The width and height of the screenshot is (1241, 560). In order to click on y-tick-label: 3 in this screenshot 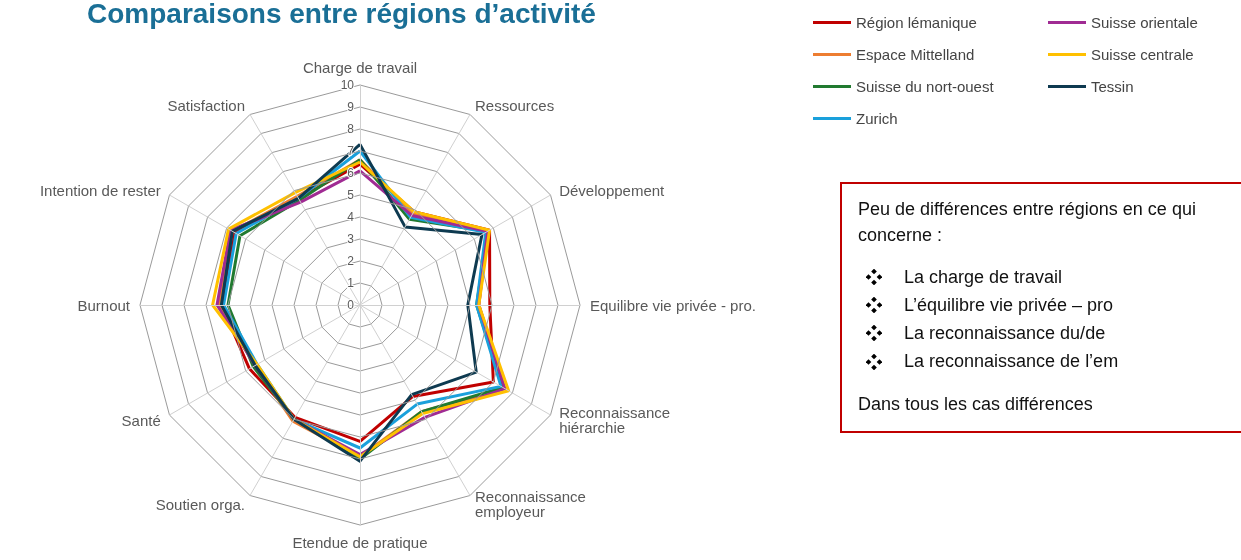, I will do `click(351, 239)`.